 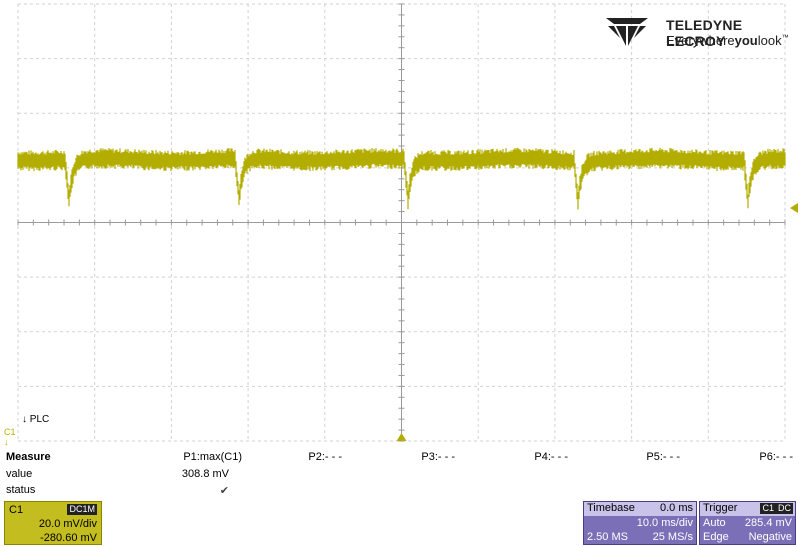 I want to click on value-label: value, so click(x=19, y=474).